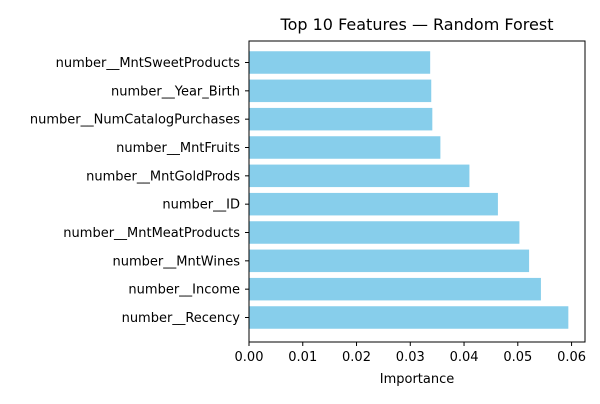 The image size is (600, 404). What do you see at coordinates (151, 233) in the screenshot?
I see `y-tick-label-3: number__MntMeatProducts` at bounding box center [151, 233].